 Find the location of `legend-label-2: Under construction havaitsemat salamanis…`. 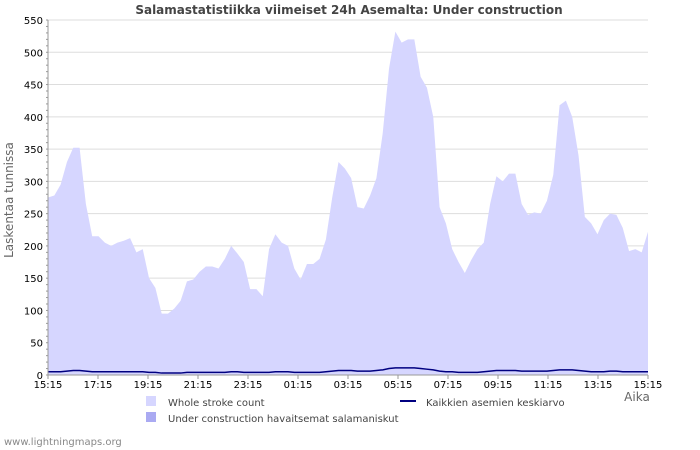

legend-label-2: Under construction havaitsemat salamanis… is located at coordinates (283, 419).